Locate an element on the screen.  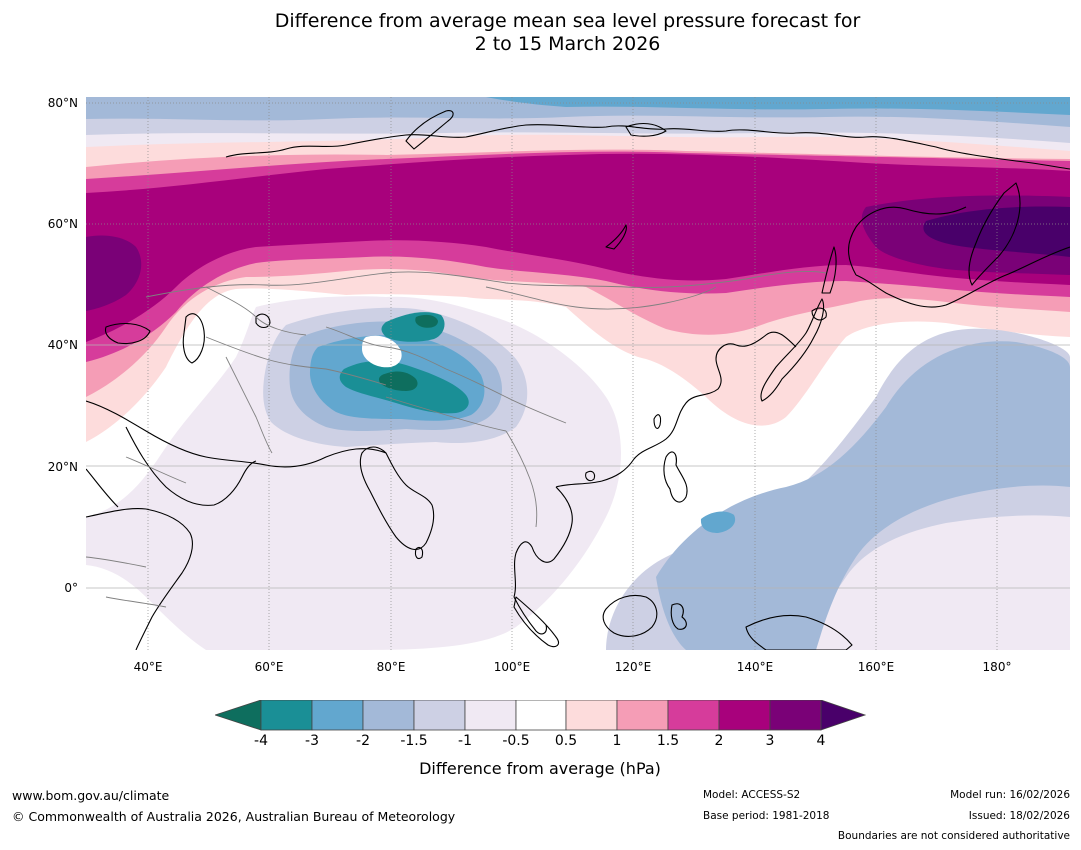
coastline-arctic is located at coordinates (647, 147).